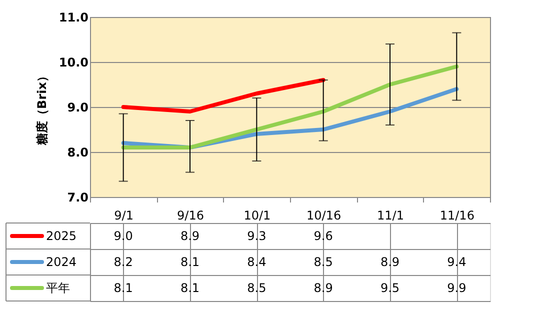 This screenshot has width=559, height=326. What do you see at coordinates (256, 236) in the screenshot?
I see `data-label: 9.3` at bounding box center [256, 236].